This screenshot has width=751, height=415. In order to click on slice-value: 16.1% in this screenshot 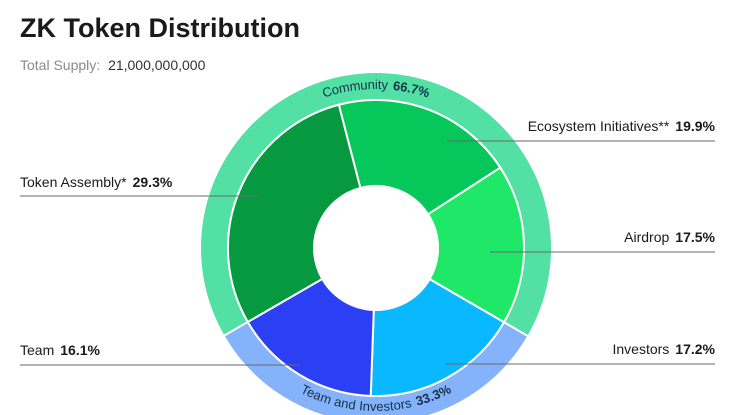, I will do `click(80, 350)`.